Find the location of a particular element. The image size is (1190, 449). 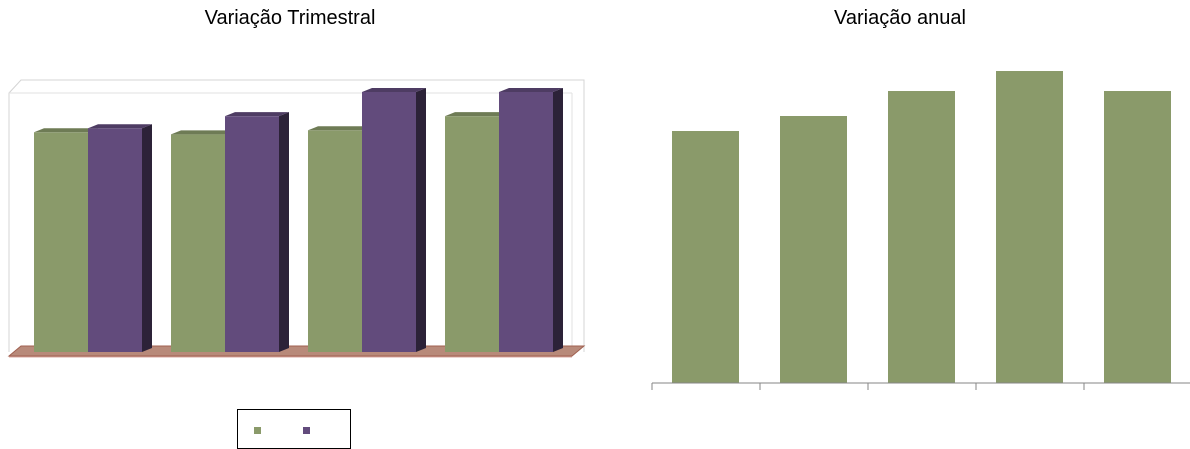

chart-title-annual: Variação anual is located at coordinates (900, 18).